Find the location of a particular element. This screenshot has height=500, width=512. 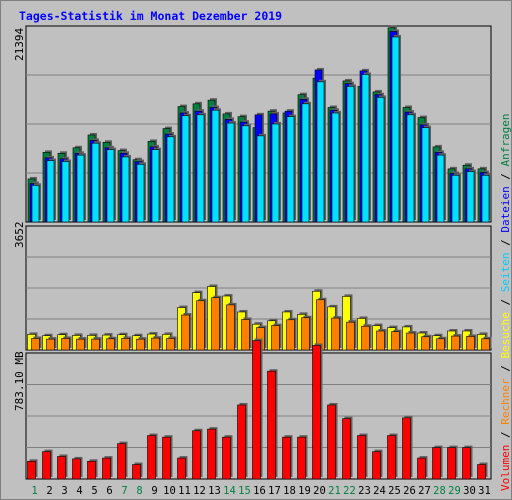

x-tick-label-13: 13 is located at coordinates (214, 491).